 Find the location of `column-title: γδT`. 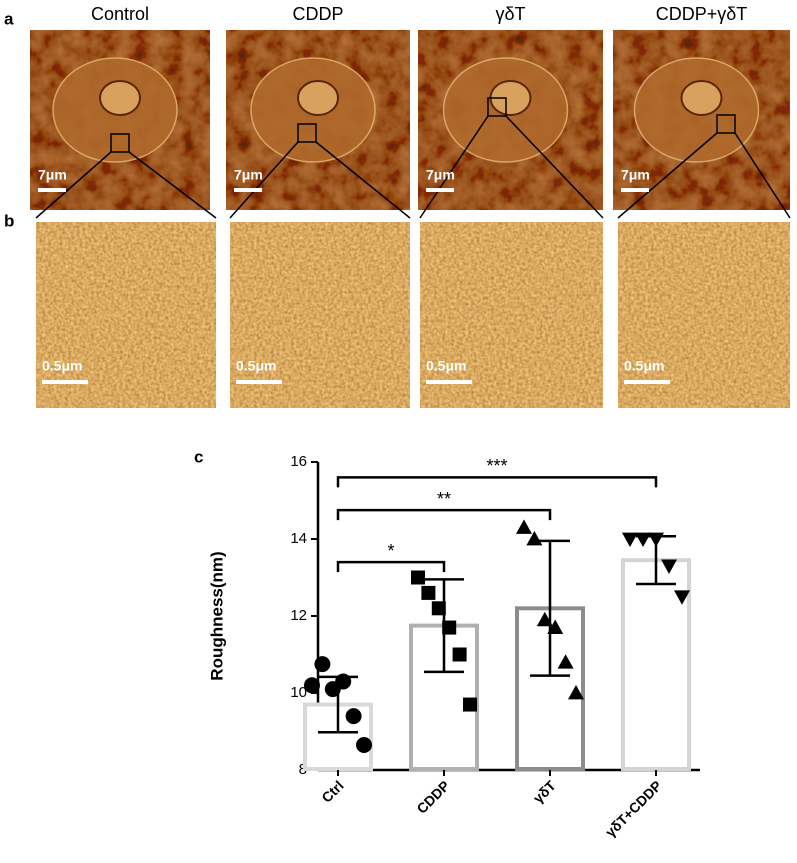

column-title: γδT is located at coordinates (510, 14).